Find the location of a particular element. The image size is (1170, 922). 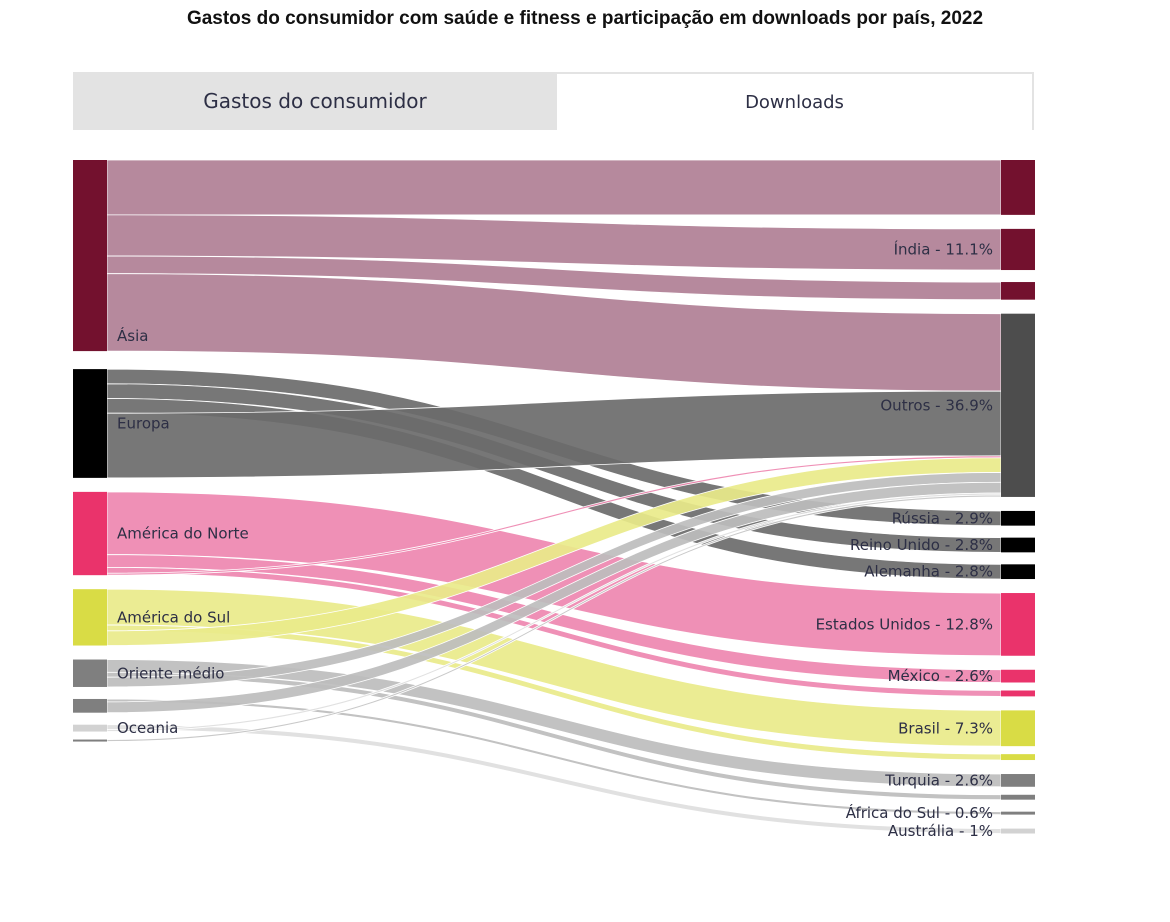

target-label-mexico: México - 2.6% is located at coordinates (940, 676).